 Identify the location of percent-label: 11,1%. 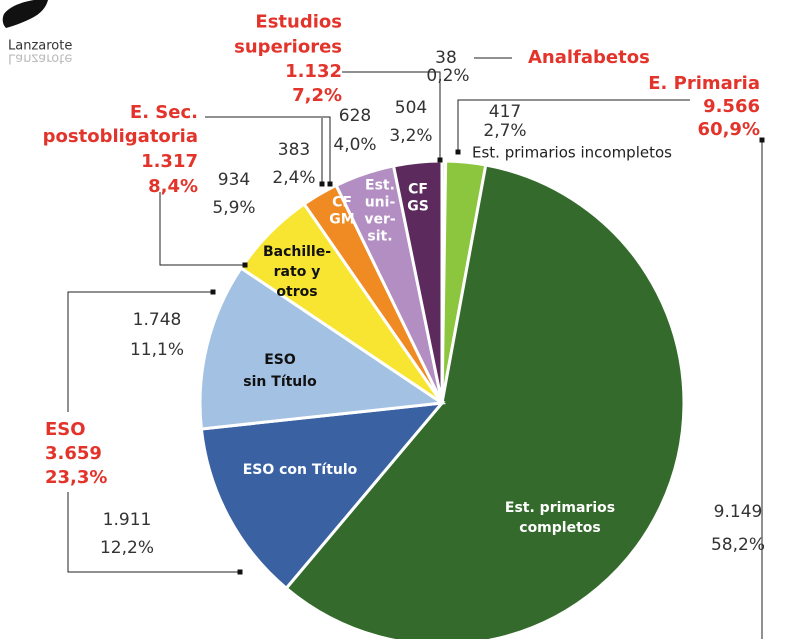
(157, 350).